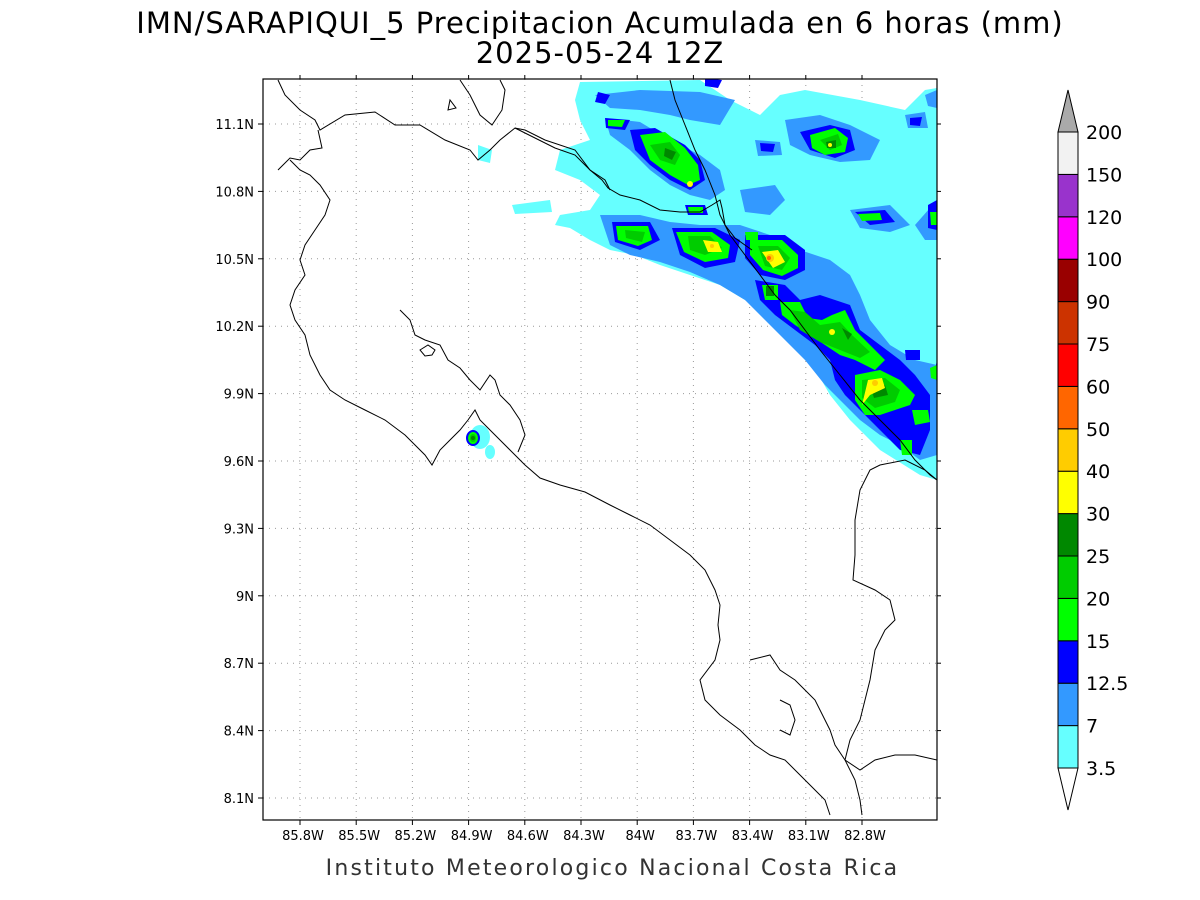  Describe the element at coordinates (1098, 387) in the screenshot. I see `colorbar-label: 60` at that location.